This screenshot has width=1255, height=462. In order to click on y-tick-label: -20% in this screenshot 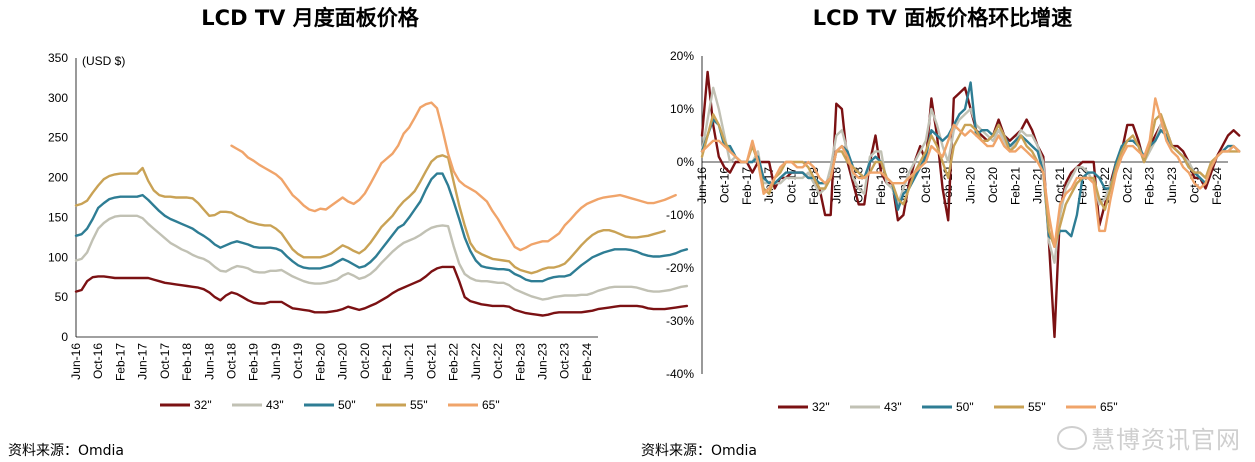, I will do `click(680, 268)`.